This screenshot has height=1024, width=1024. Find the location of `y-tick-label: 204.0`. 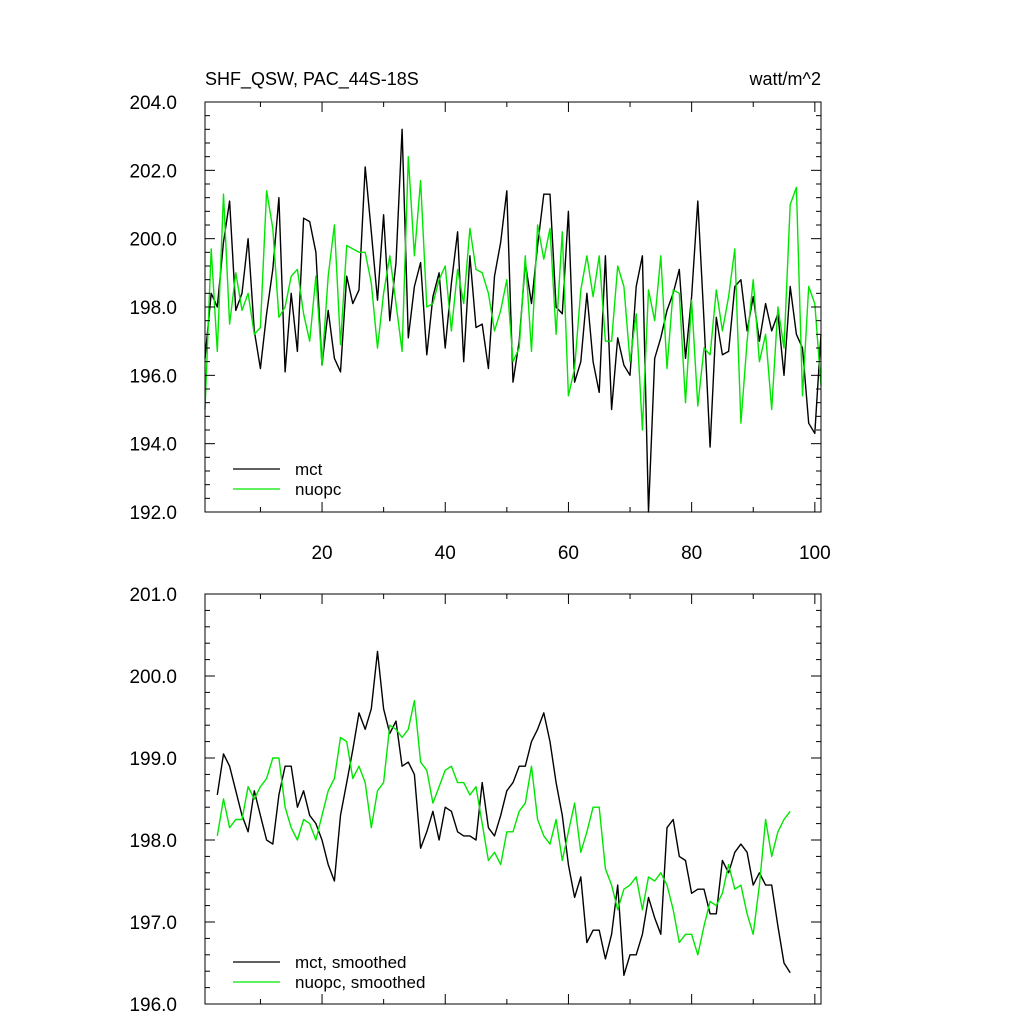

y-tick-label: 204.0 is located at coordinates (153, 103).